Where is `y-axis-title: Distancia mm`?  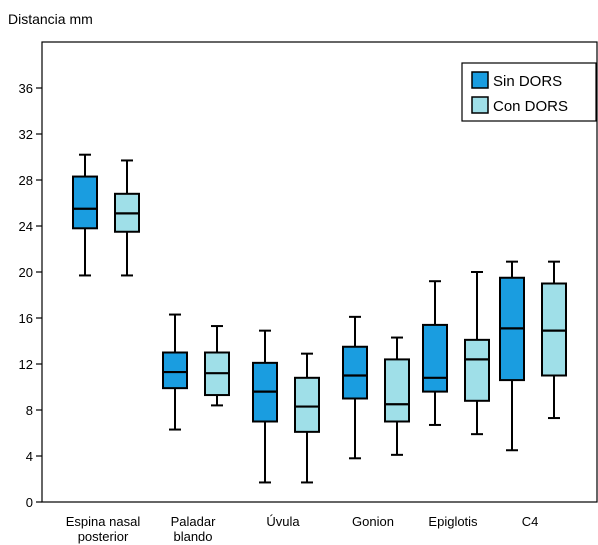 y-axis-title: Distancia mm is located at coordinates (50, 19).